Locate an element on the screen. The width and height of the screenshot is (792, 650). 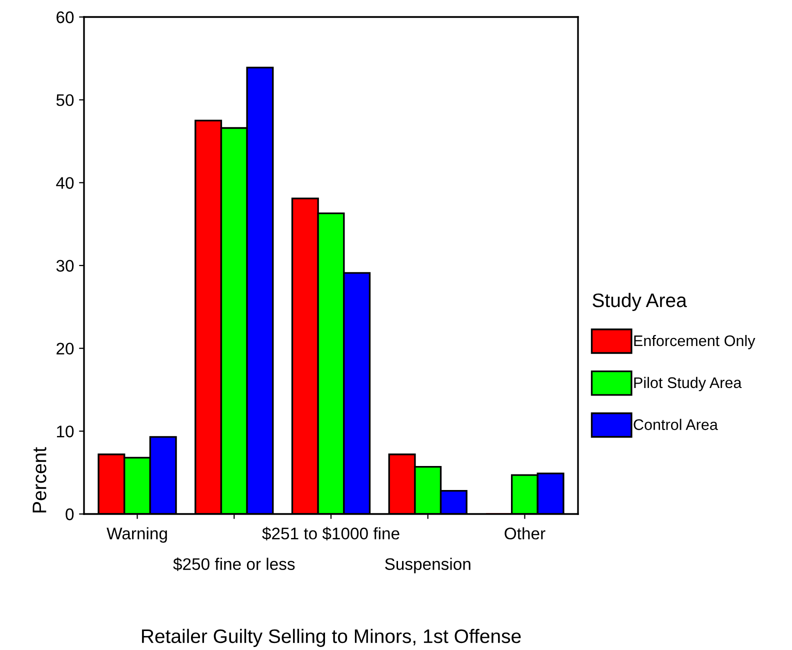
legend-label: Pilot Study Area is located at coordinates (688, 384).